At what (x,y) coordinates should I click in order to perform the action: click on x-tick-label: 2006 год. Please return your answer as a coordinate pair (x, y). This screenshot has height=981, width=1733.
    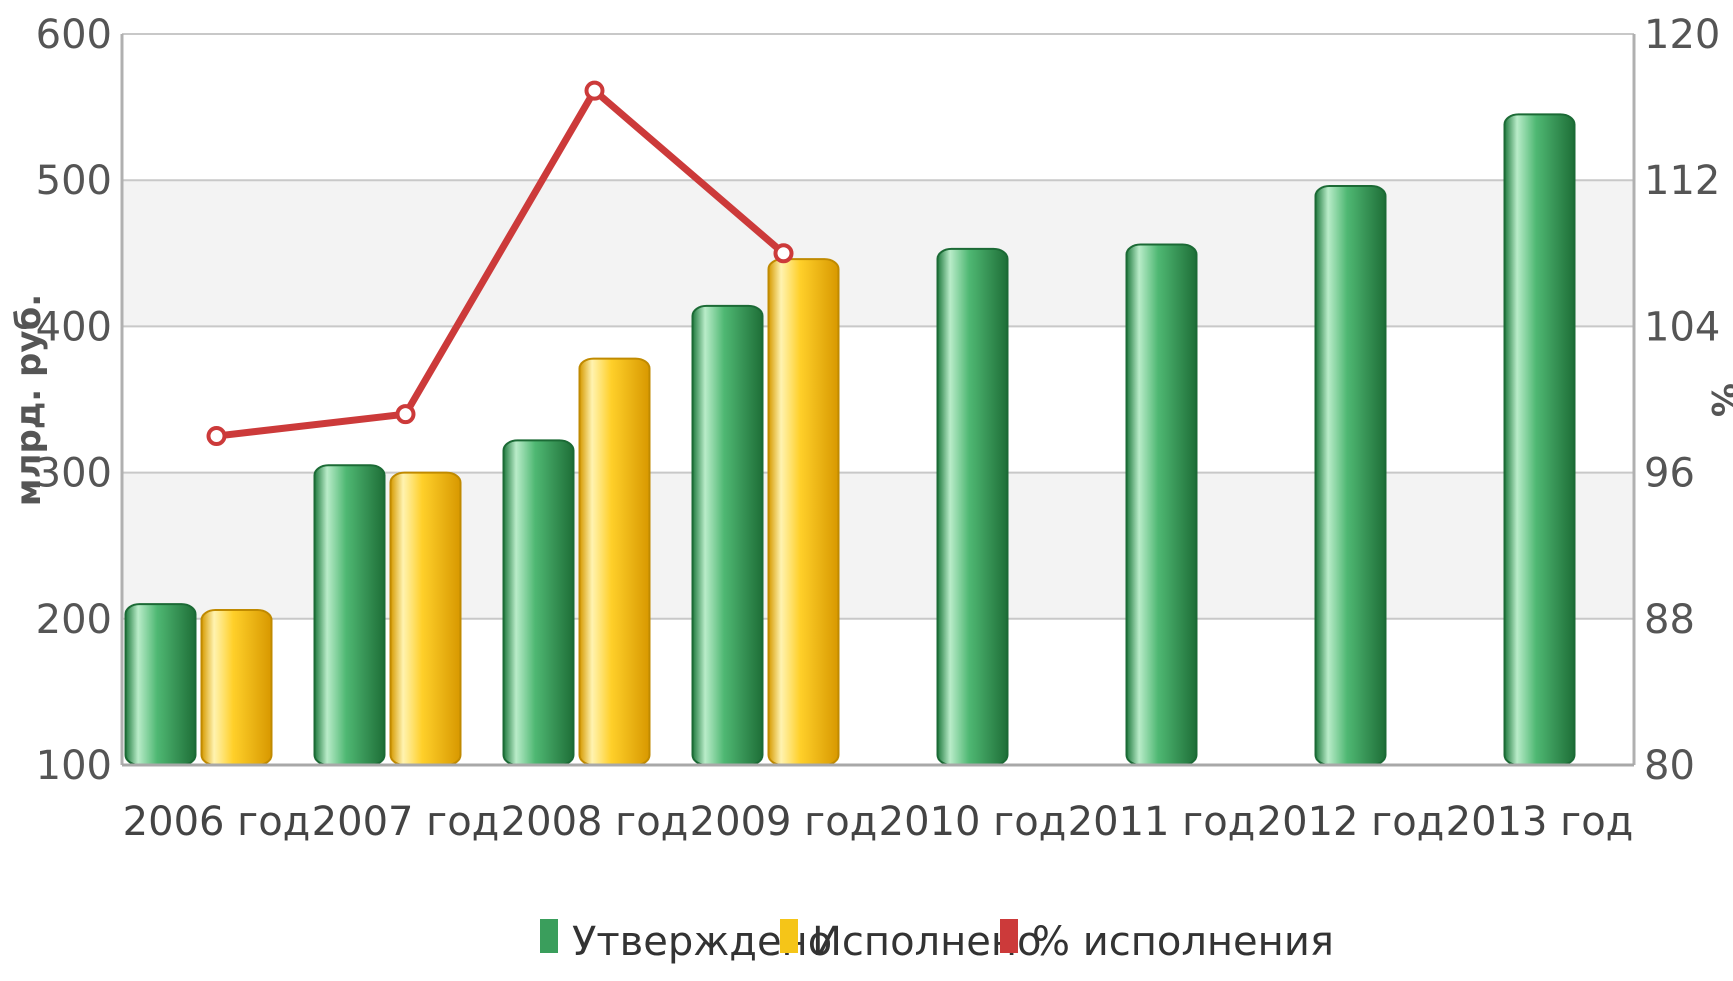
    Looking at the image, I should click on (217, 822).